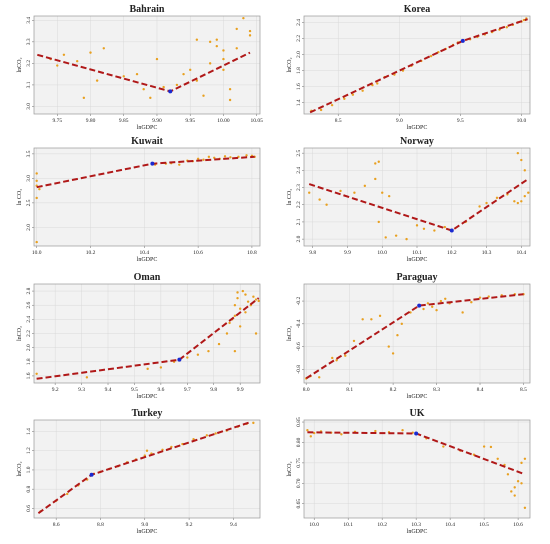 Image resolution: width=550 pixels, height=544 pixels. What do you see at coordinates (144, 525) in the screenshot?
I see `x-tick-label: 9.0` at bounding box center [144, 525].